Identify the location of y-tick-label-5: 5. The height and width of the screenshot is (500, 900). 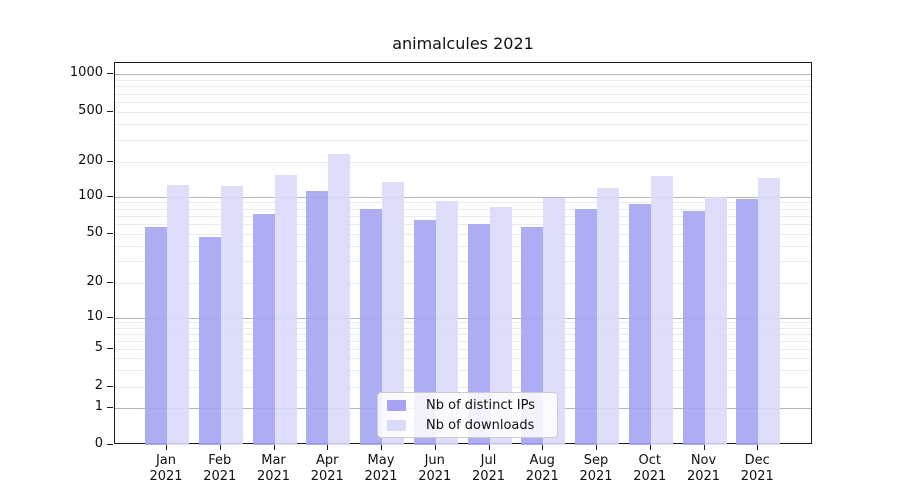
(98, 347).